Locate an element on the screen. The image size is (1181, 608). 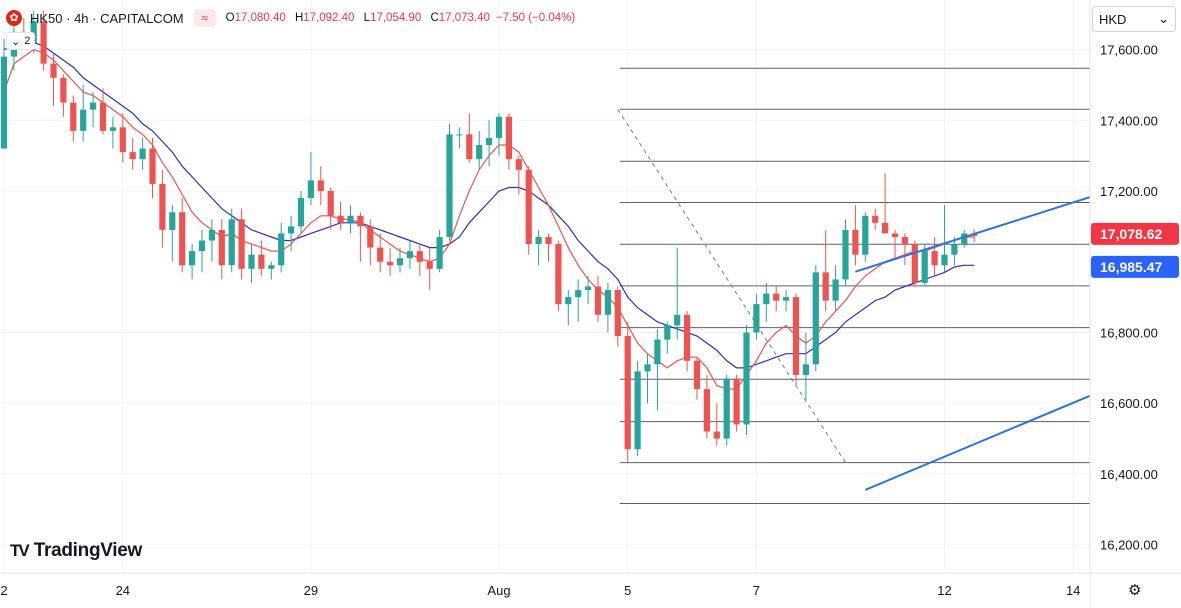
price-badge-label: 16,985.47 is located at coordinates (1131, 267).